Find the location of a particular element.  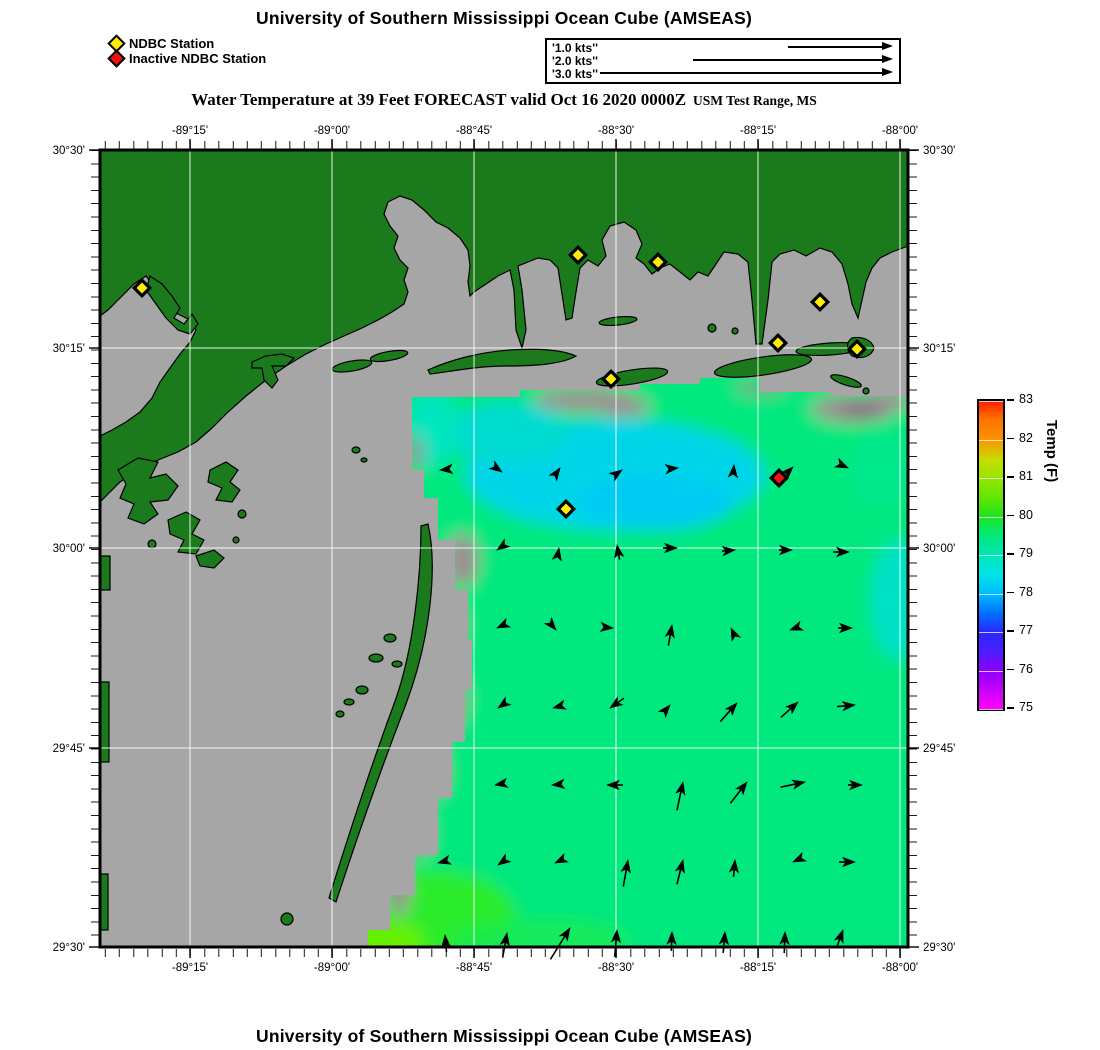

longitude-label-top: -89°00' is located at coordinates (332, 131).